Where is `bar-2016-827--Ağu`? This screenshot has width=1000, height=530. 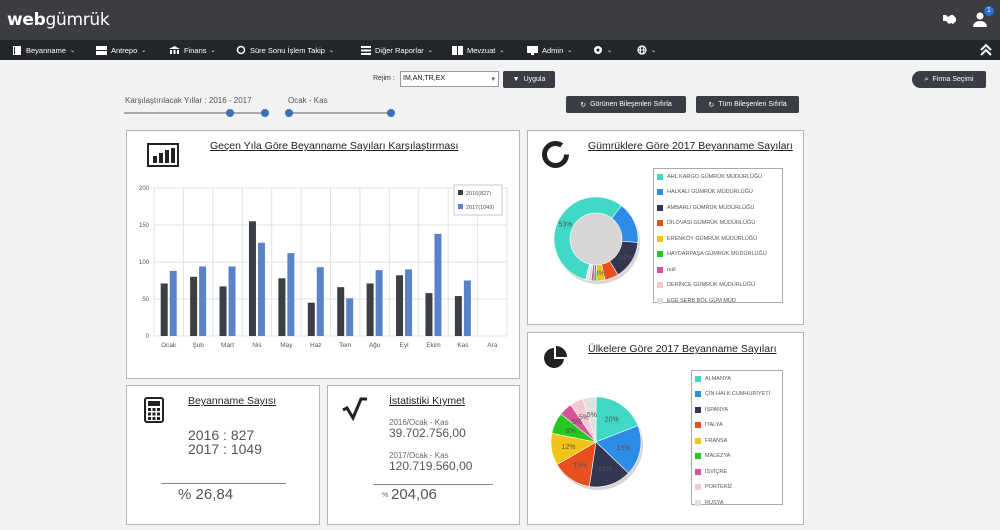
bar-2016-827--Ağu is located at coordinates (370, 309).